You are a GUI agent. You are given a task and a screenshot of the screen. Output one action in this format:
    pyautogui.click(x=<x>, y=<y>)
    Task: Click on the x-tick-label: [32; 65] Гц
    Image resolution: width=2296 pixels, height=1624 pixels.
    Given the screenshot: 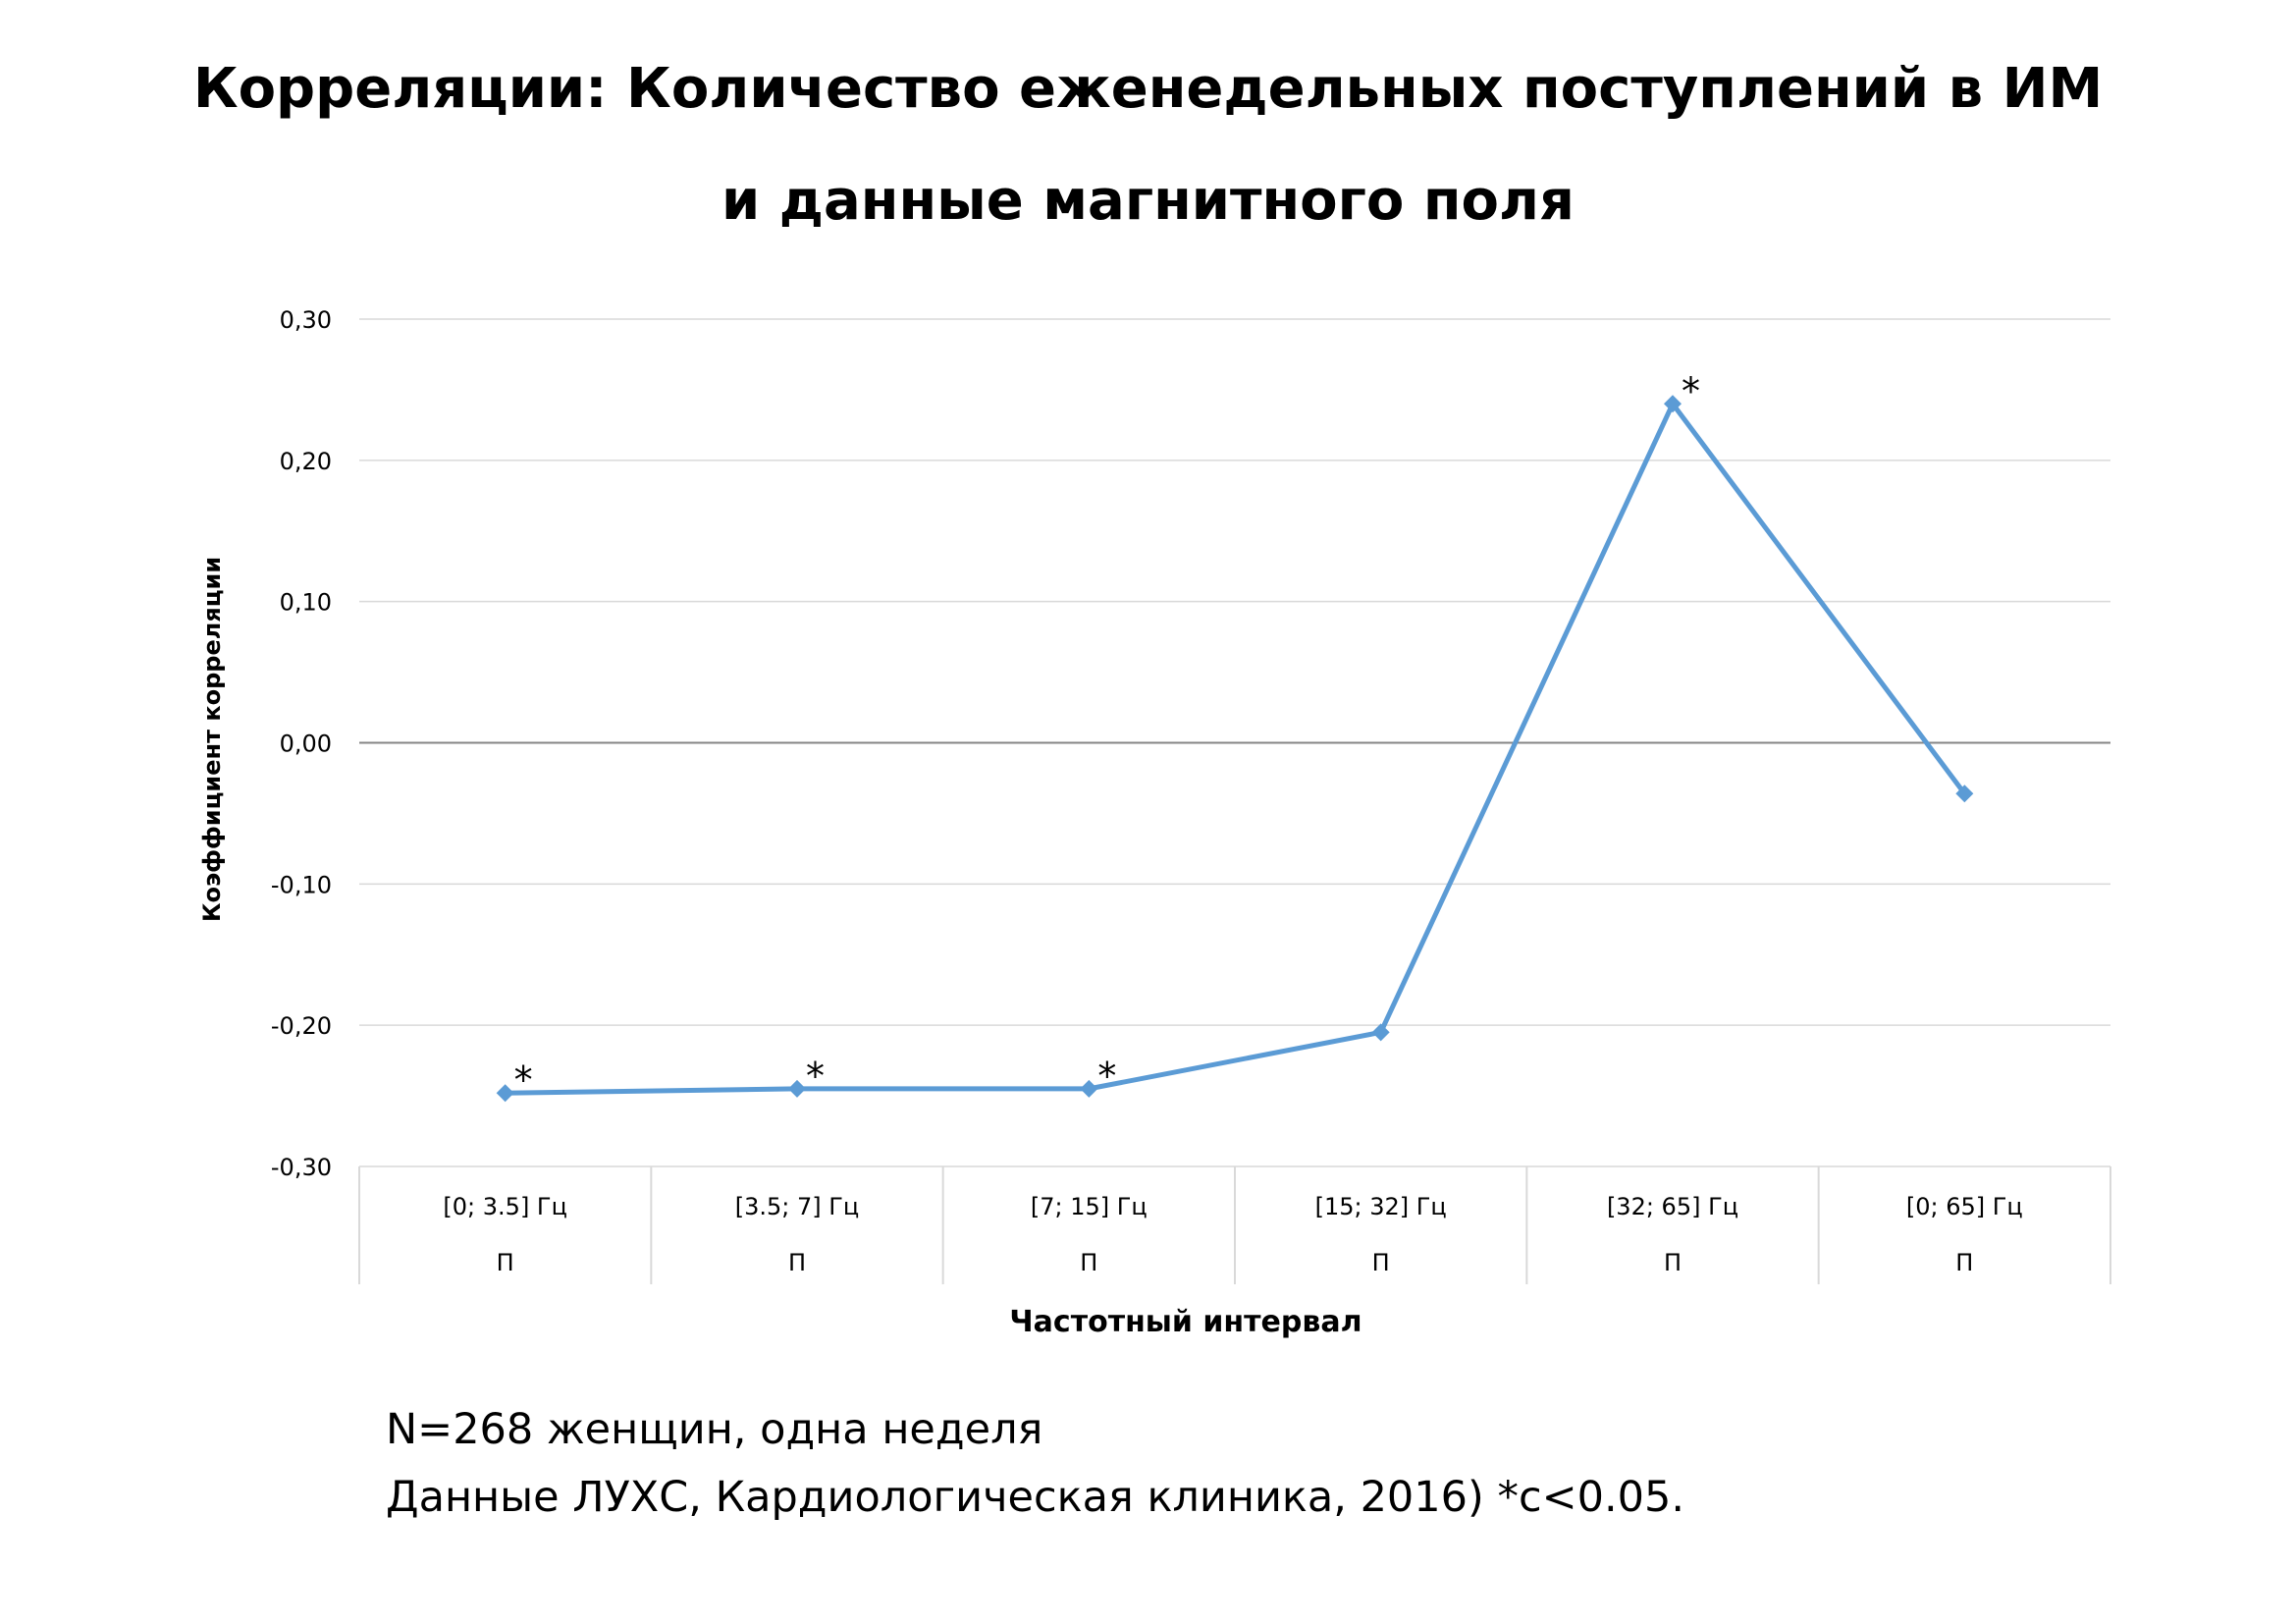 What is the action you would take?
    pyautogui.click(x=1672, y=1206)
    